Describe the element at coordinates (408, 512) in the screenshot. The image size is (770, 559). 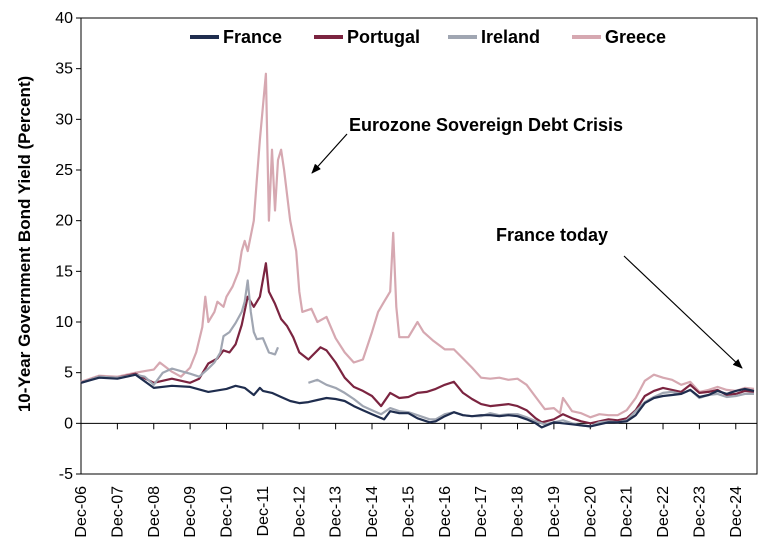
I see `x-tick-label: Dec-15` at that location.